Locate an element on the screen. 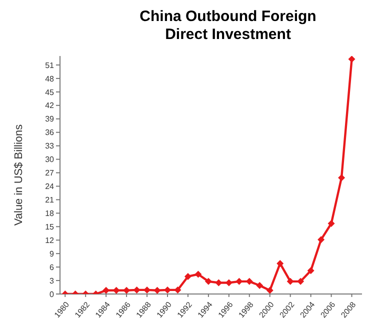 This screenshot has width=380, height=331. y-tick-label: 24 is located at coordinates (50, 187).